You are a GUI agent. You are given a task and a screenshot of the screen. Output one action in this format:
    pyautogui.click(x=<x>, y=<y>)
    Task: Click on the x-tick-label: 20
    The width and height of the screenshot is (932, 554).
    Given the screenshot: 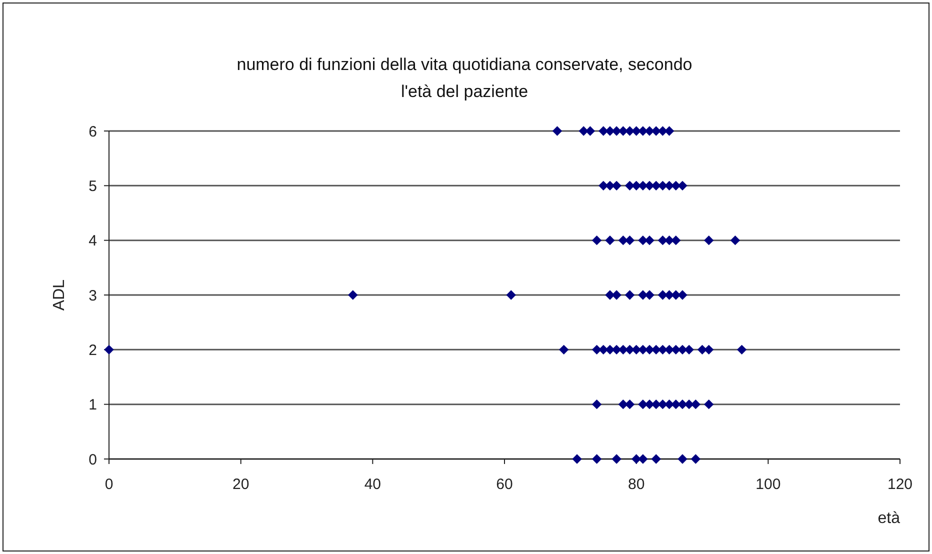 What is the action you would take?
    pyautogui.click(x=241, y=484)
    